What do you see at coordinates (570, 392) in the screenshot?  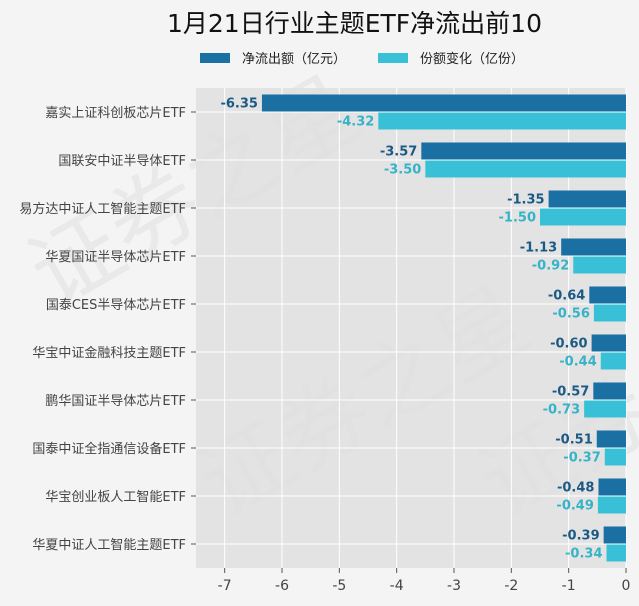 I see `data-label: -0.57` at bounding box center [570, 392].